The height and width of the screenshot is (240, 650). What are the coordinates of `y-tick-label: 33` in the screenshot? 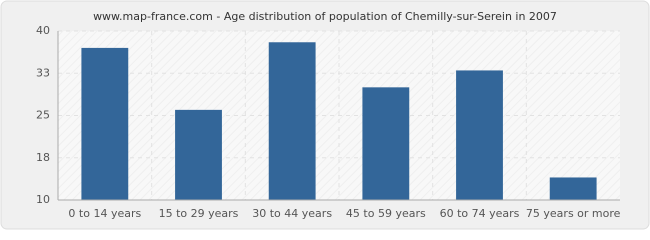 It's located at (43, 72).